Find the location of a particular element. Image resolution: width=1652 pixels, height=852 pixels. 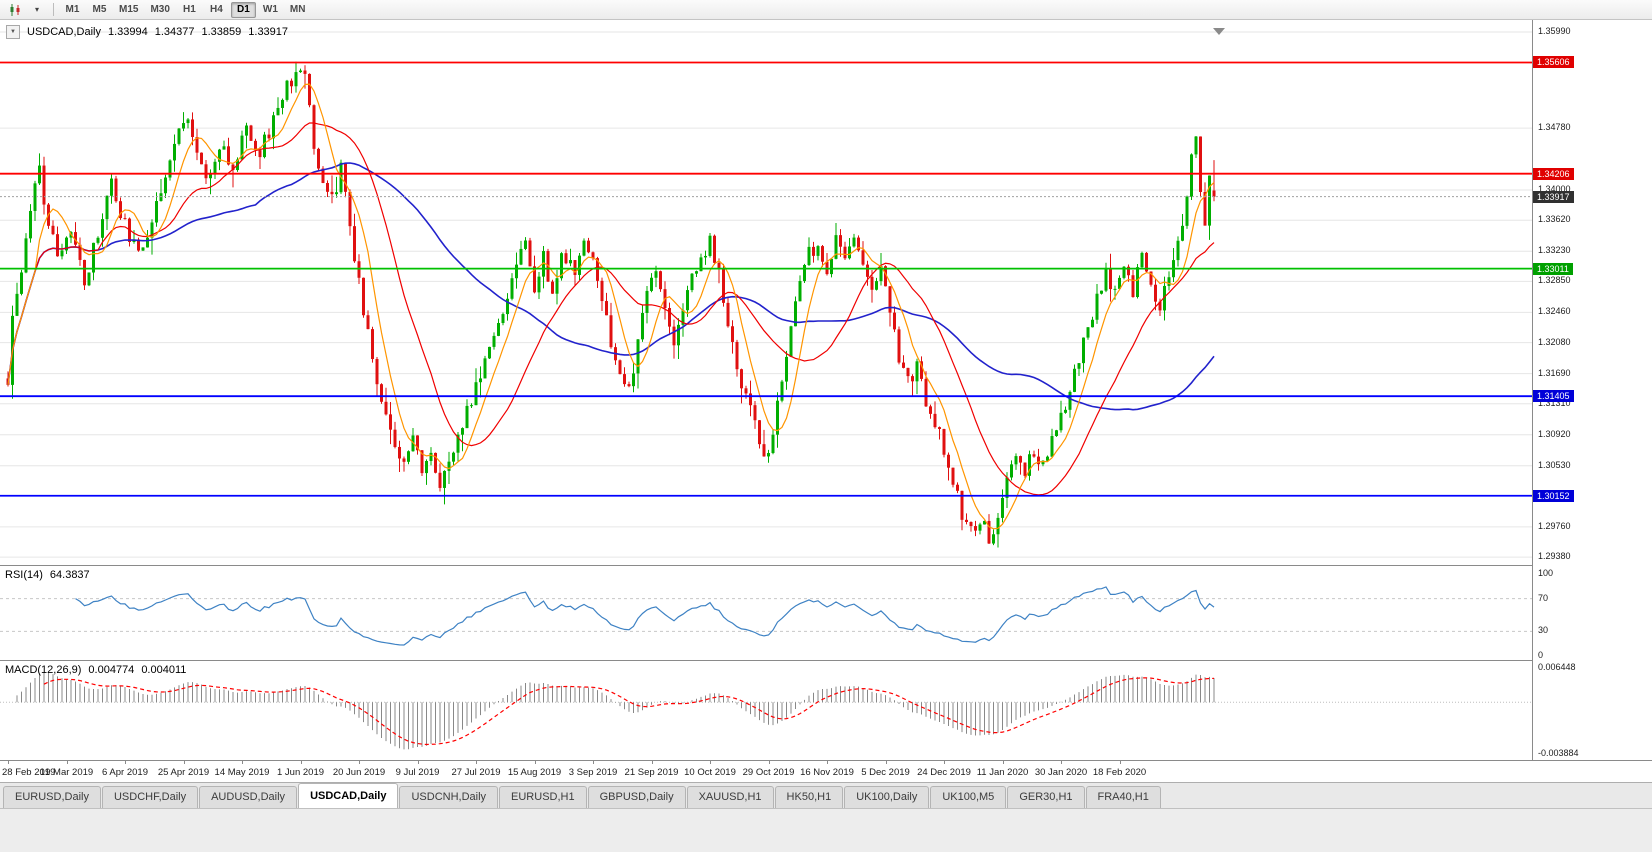

timeframe-button-m30: M30 is located at coordinates (159, 10).